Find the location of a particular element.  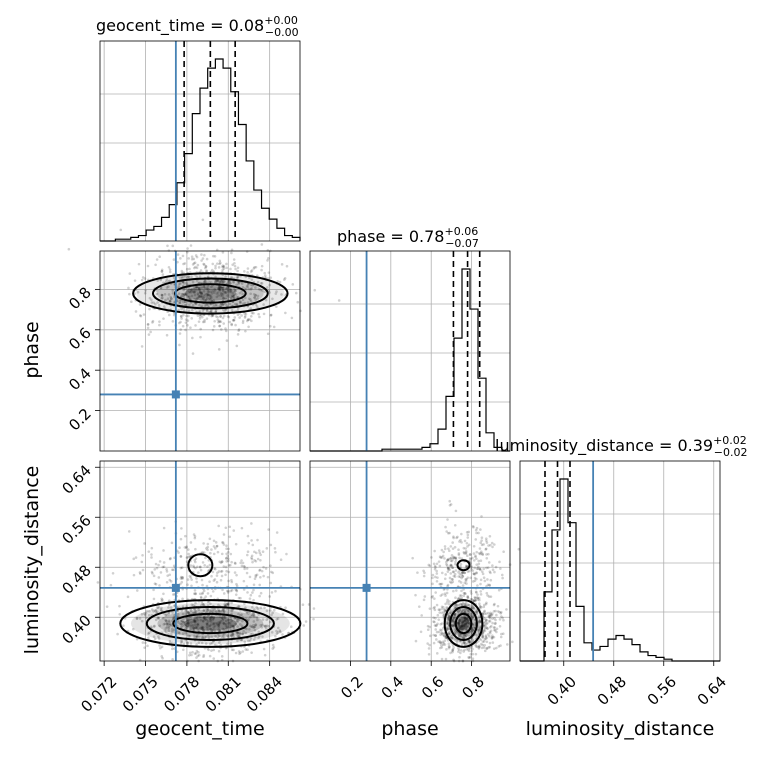

tick-label-x: 0.084 is located at coordinates (264, 694).